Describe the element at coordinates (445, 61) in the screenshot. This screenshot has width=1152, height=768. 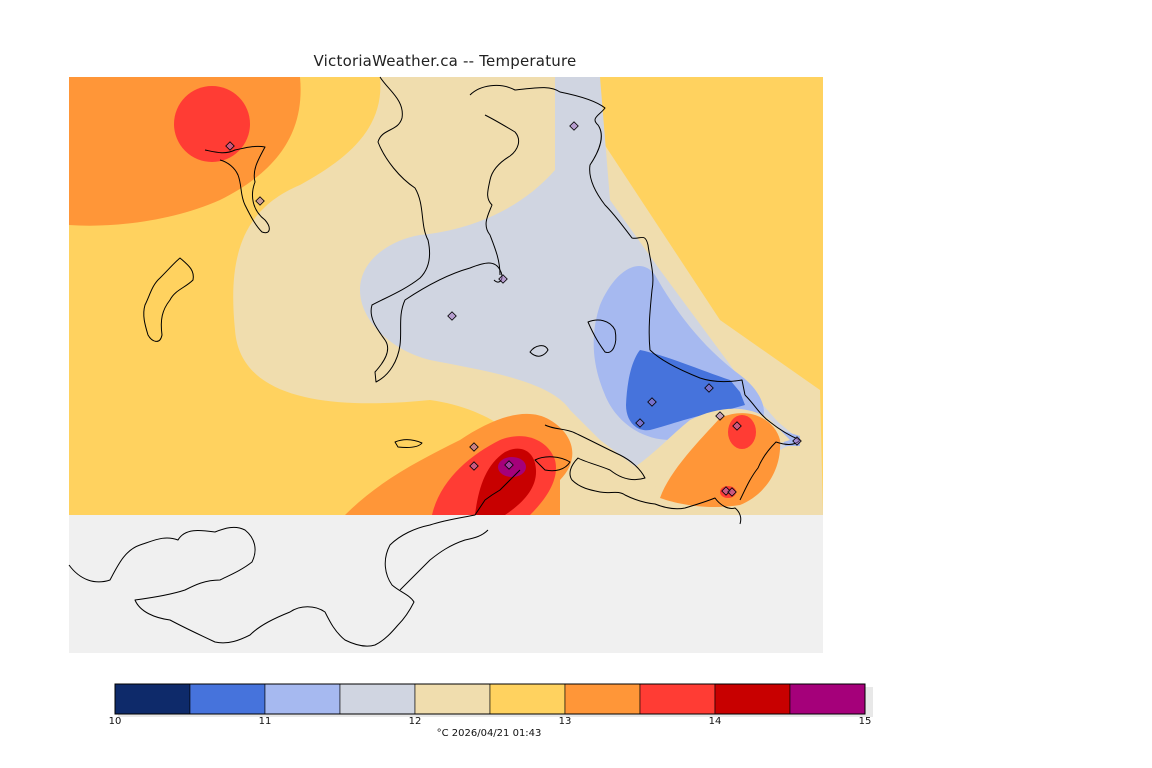
I see `map-title: VictoriaWeather.ca -- Temperature` at that location.